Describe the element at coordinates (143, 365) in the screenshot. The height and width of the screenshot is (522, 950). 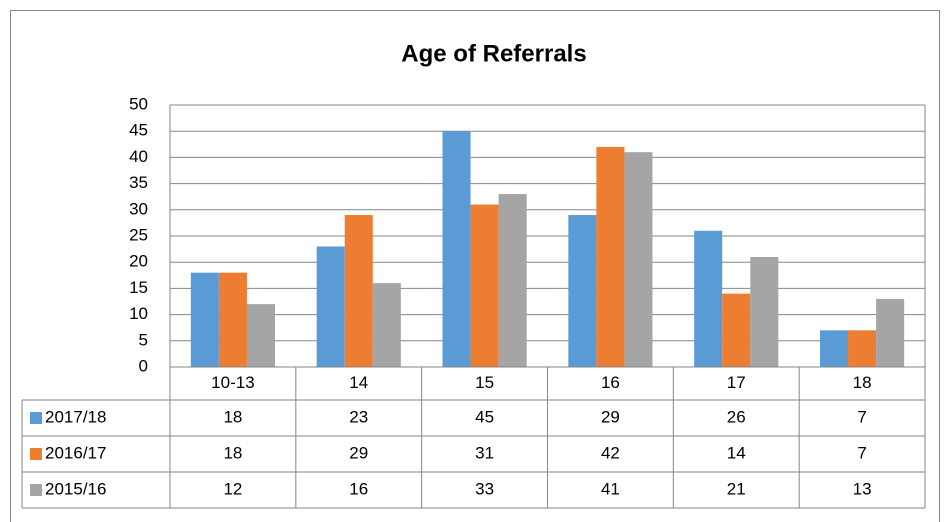
I see `y-tick-label: 0` at that location.